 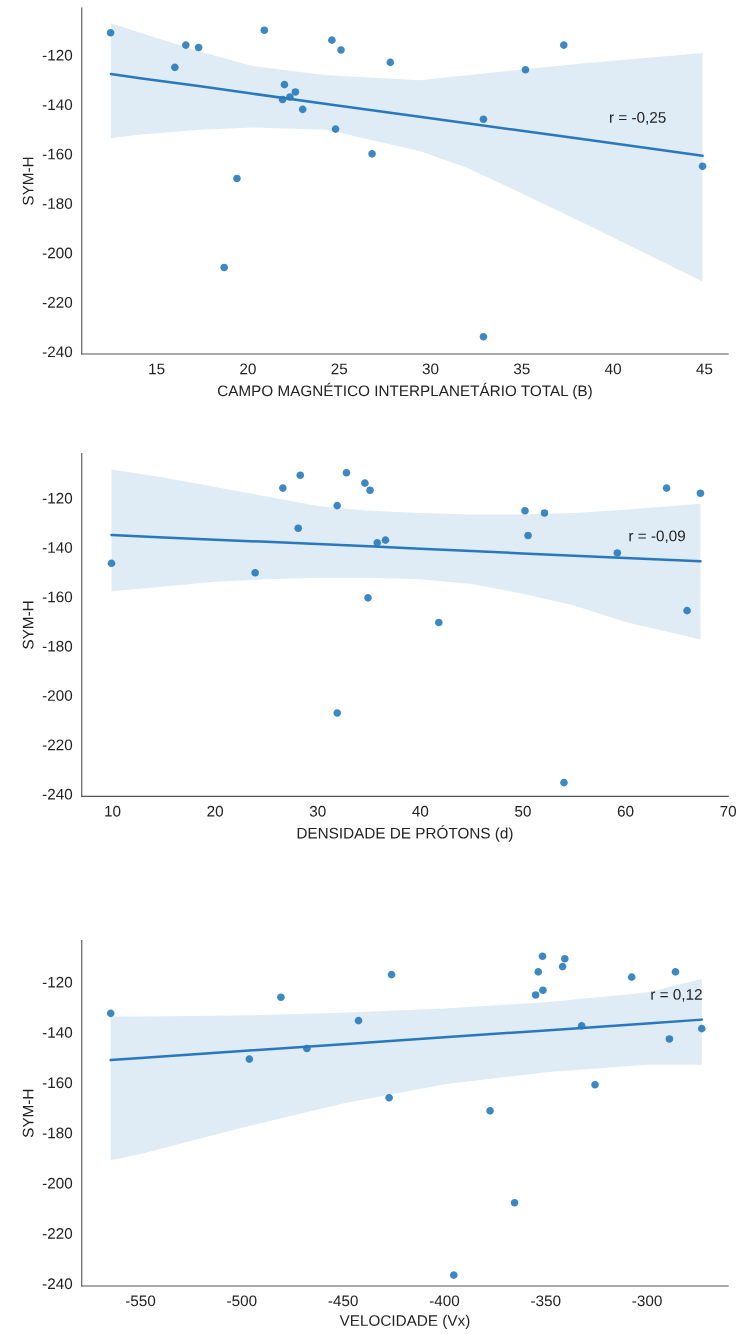 I want to click on x-tick-label: -350, so click(x=546, y=1301).